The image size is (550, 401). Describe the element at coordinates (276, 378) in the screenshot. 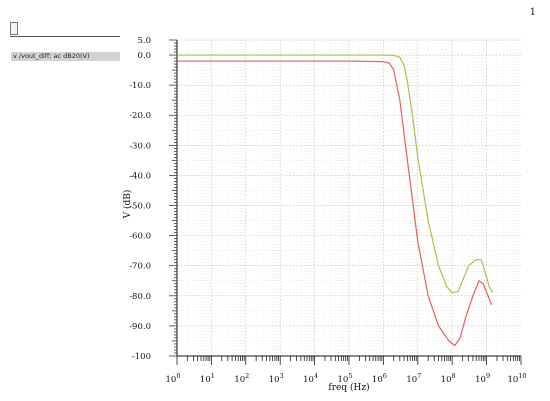

I see `x-tick-label: 10³` at that location.